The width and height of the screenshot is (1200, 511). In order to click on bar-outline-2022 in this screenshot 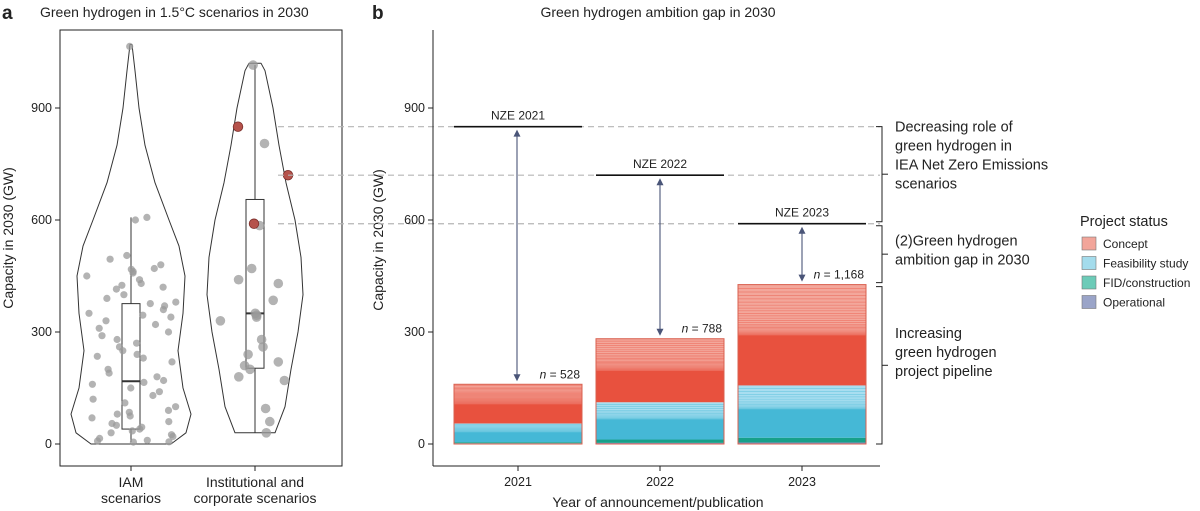, I will do `click(660, 391)`.